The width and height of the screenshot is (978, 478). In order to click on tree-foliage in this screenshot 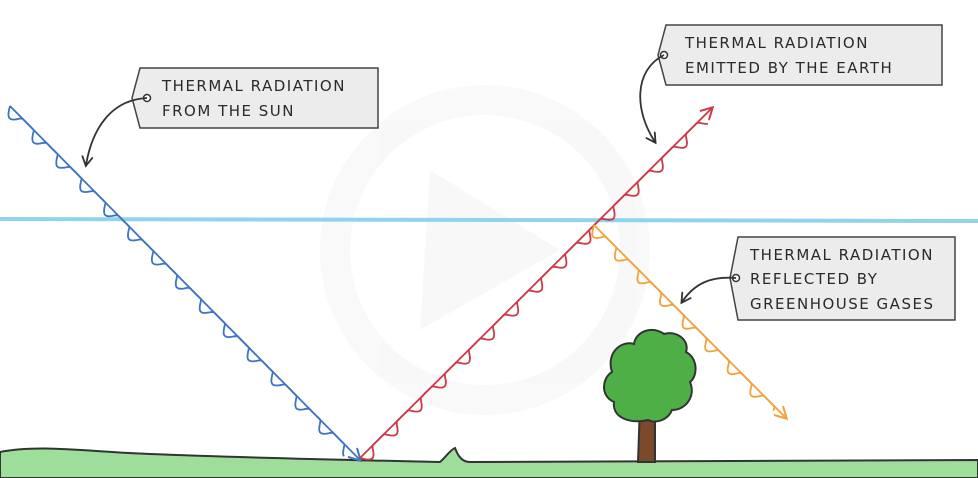, I will do `click(650, 375)`.